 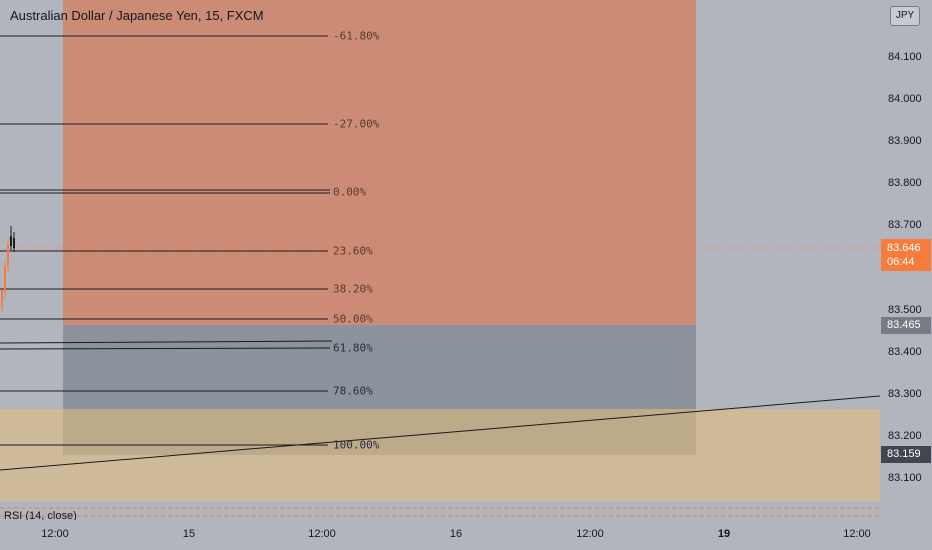 I want to click on fib-label-61: 61.80%, so click(x=353, y=348).